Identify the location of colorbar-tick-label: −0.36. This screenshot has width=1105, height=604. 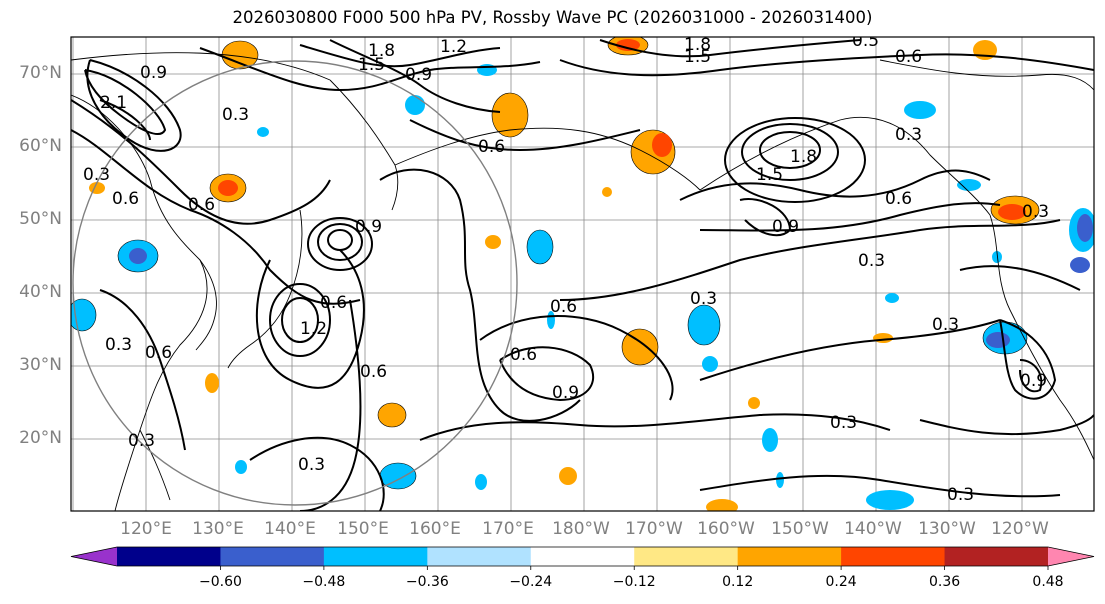
(427, 582).